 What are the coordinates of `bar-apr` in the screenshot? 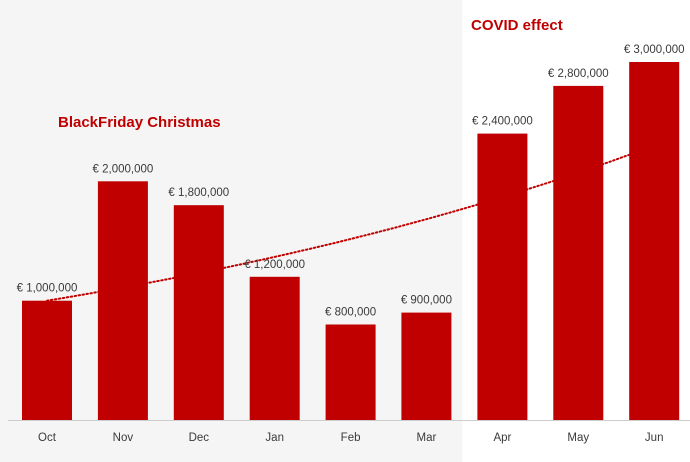 It's located at (502, 276).